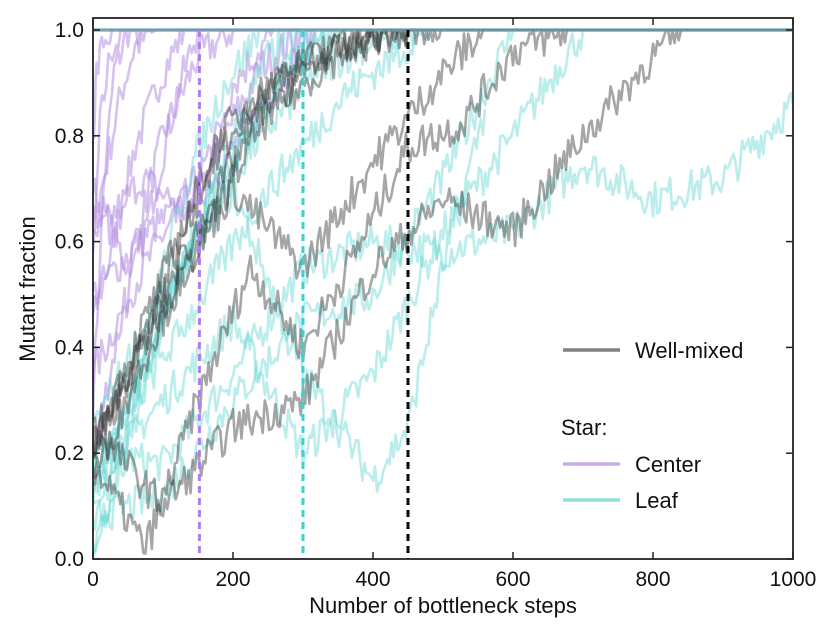 Image resolution: width=831 pixels, height=637 pixels. I want to click on y-tick-label: 0.6, so click(69, 242).